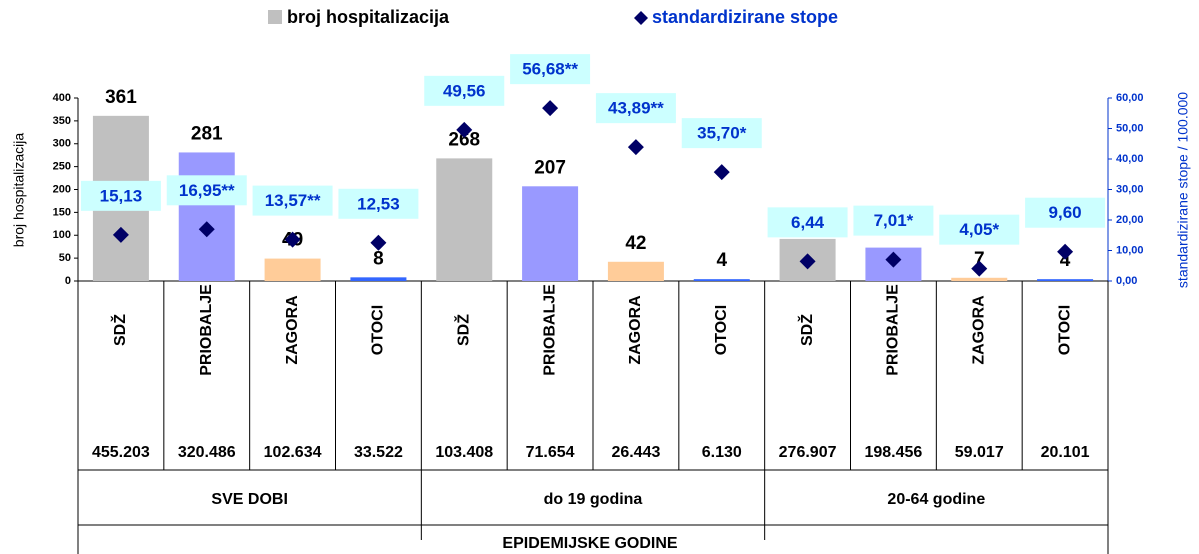  I want to click on group-label: SVE DOBI, so click(249, 499).